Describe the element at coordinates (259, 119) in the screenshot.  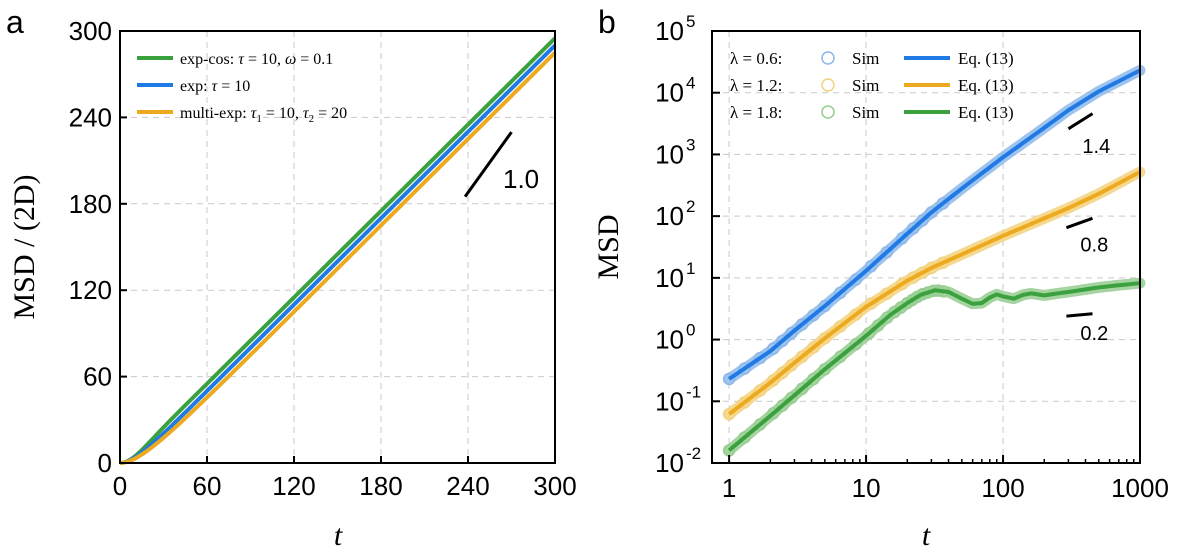
I see `legend-param-subscript: 1` at that location.